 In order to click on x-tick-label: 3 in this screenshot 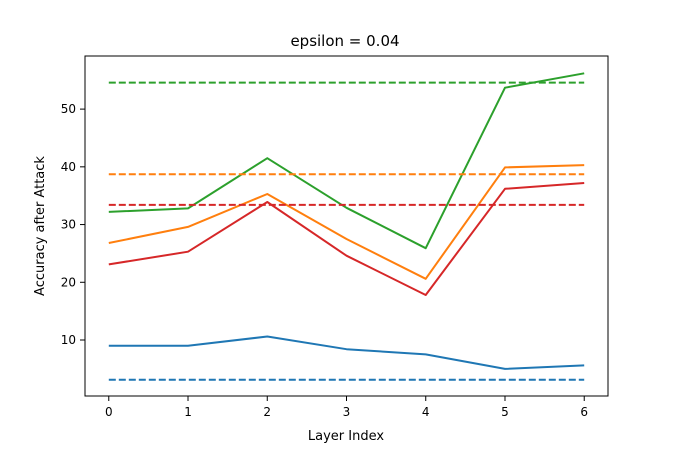, I will do `click(347, 412)`.